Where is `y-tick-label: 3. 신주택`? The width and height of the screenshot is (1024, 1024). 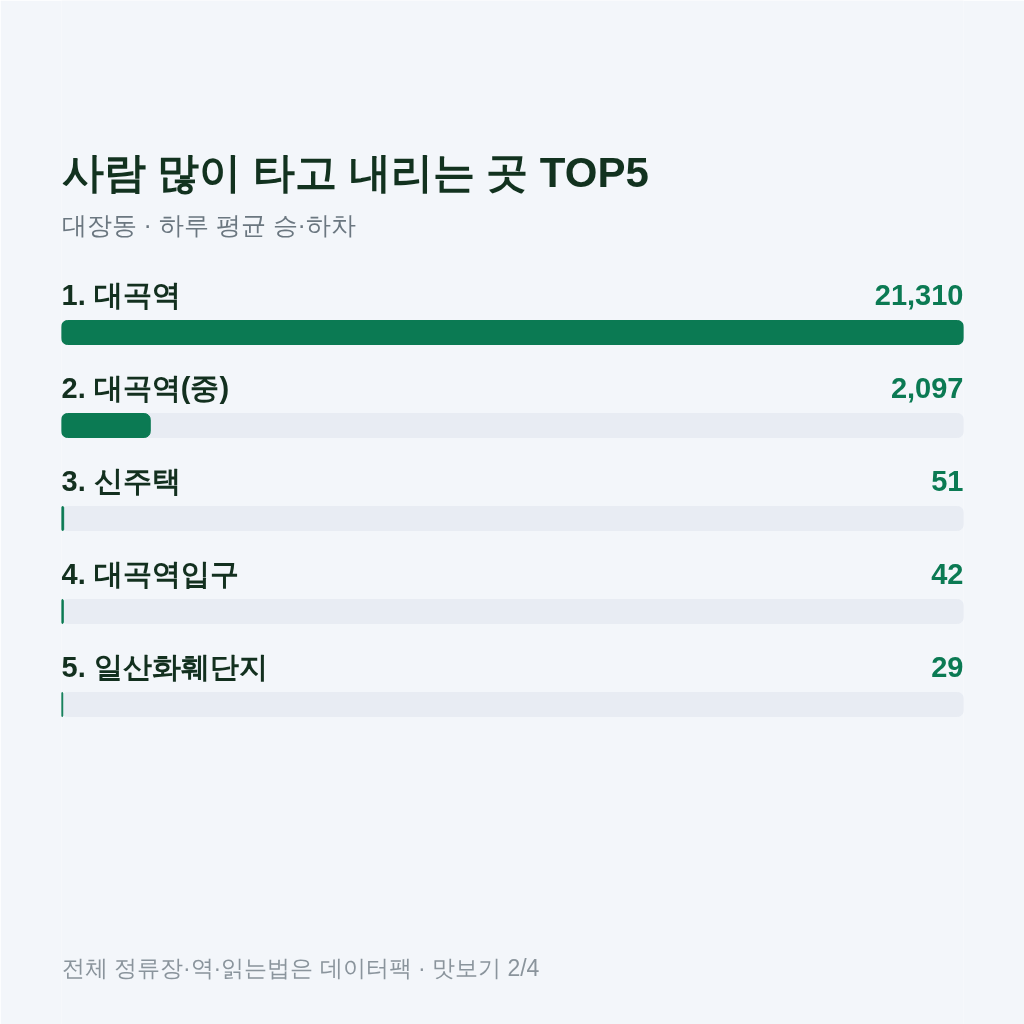 y-tick-label: 3. 신주택 is located at coordinates (121, 480).